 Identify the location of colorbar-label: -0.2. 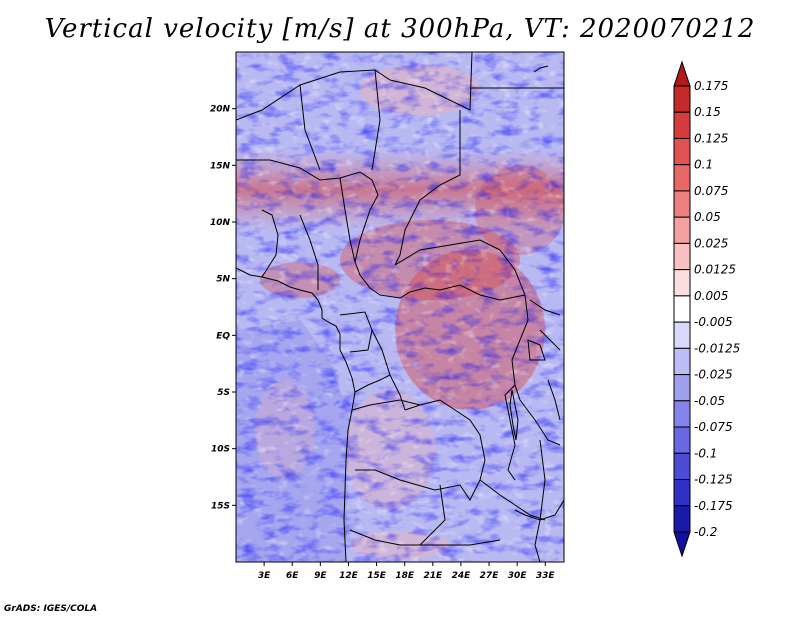
(705, 532).